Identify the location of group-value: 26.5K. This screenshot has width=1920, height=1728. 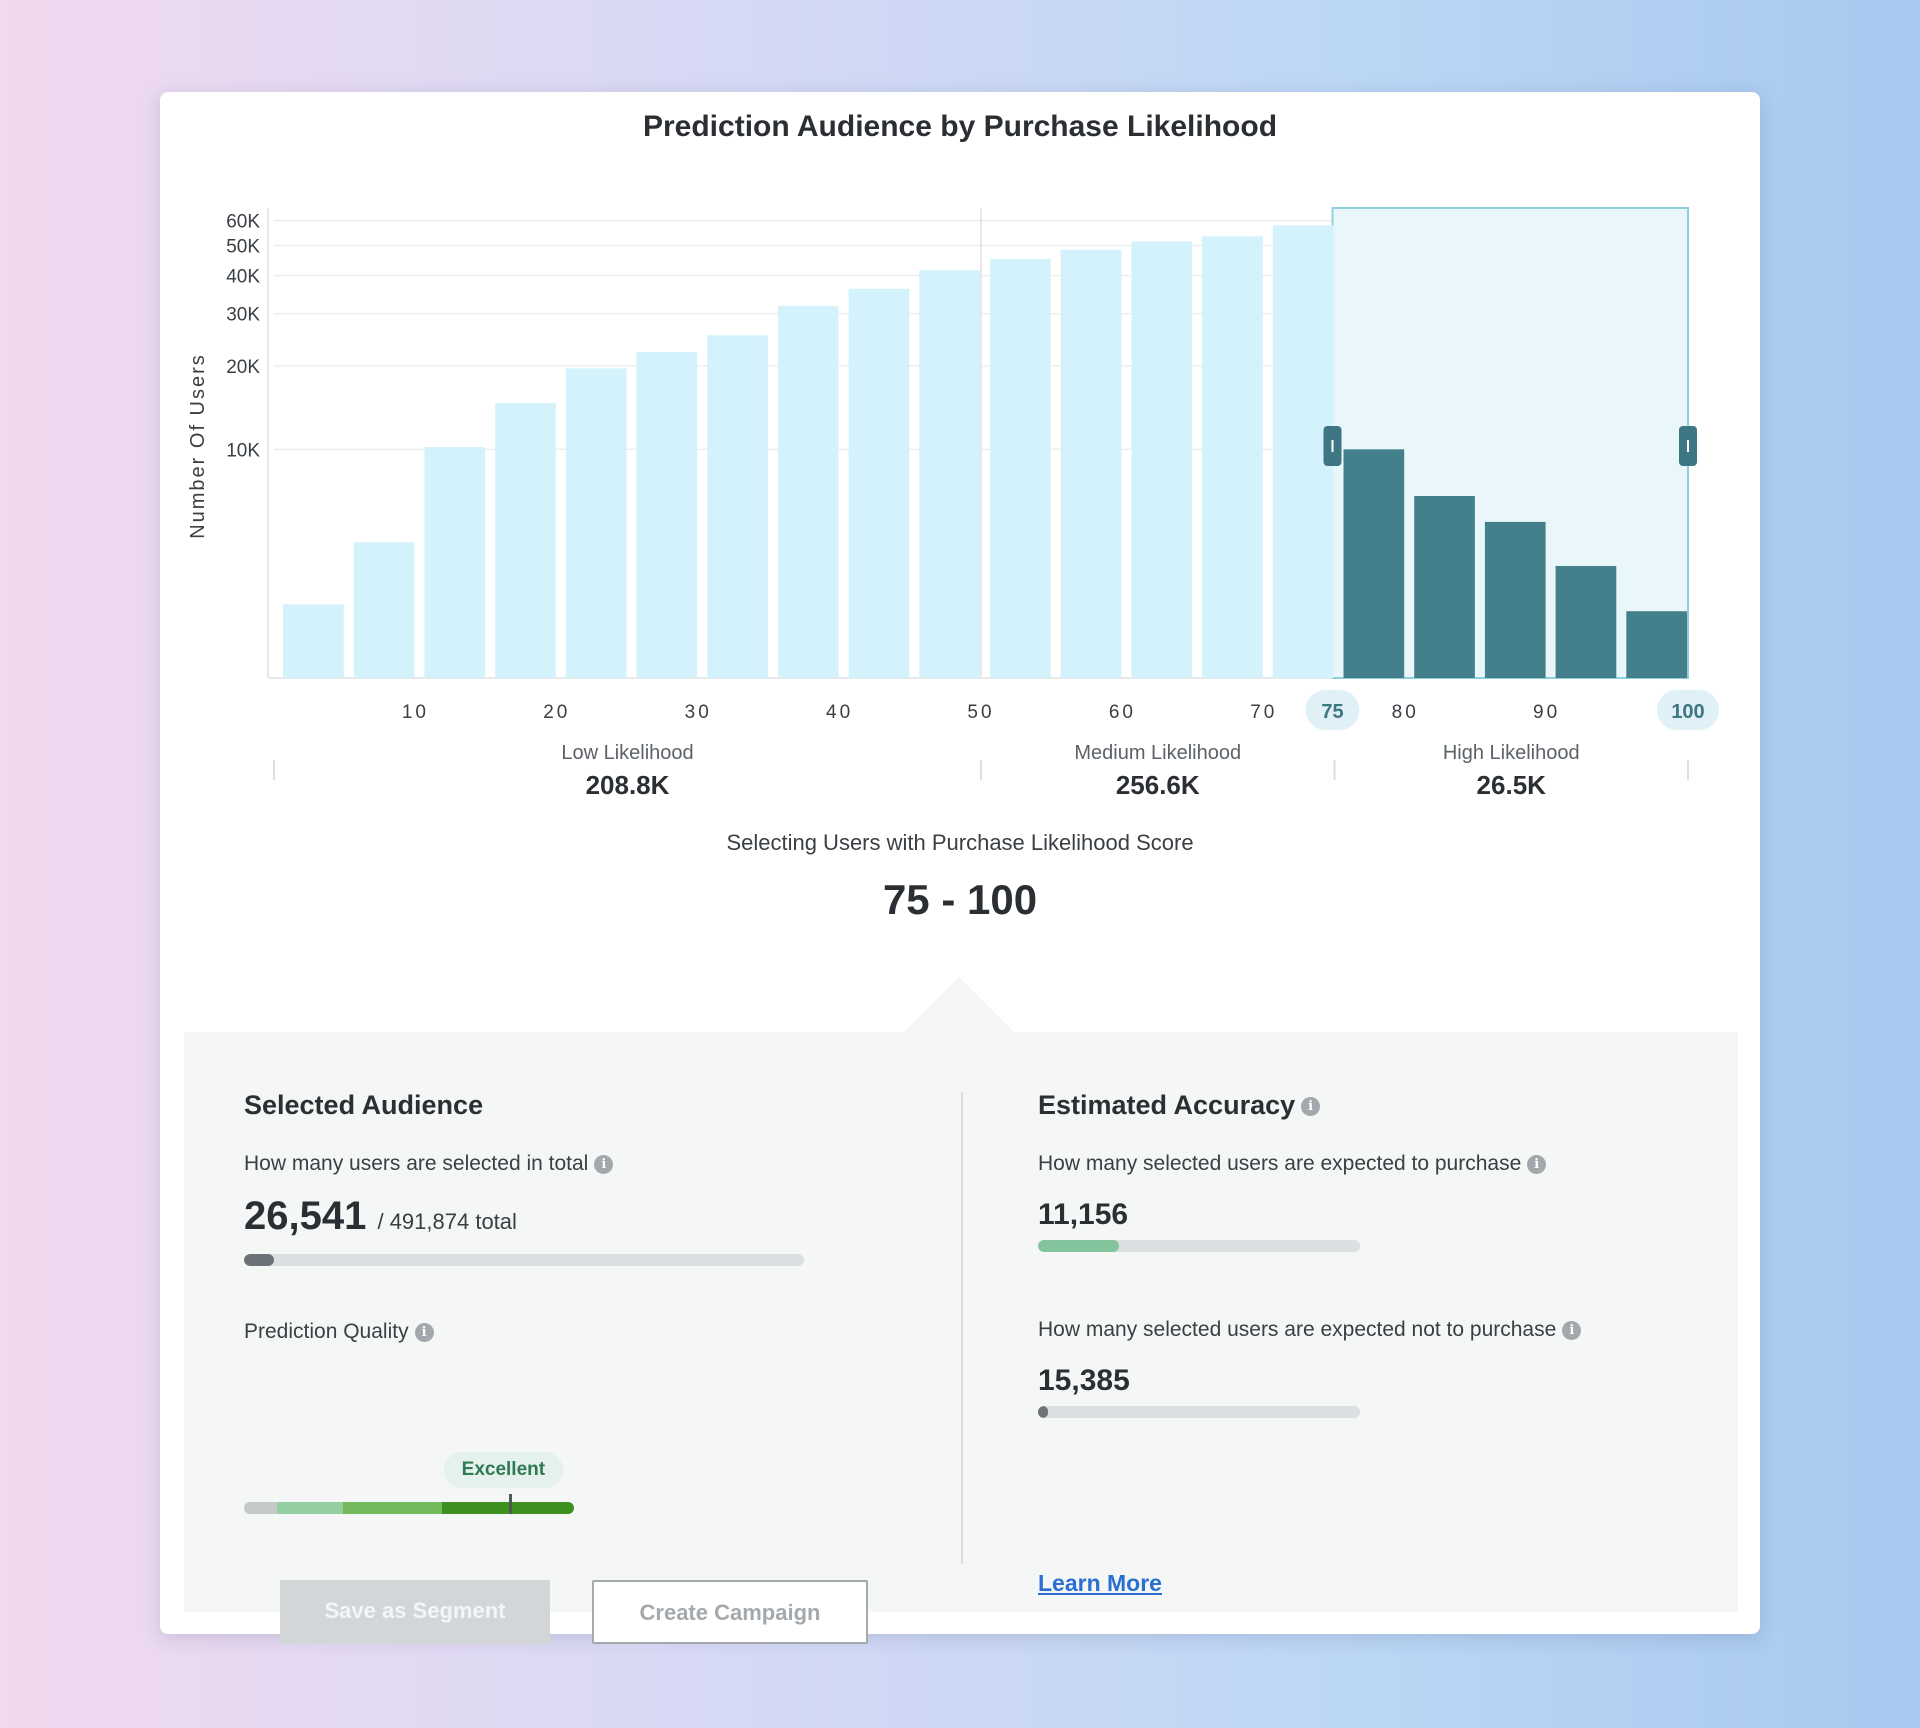
(1512, 785).